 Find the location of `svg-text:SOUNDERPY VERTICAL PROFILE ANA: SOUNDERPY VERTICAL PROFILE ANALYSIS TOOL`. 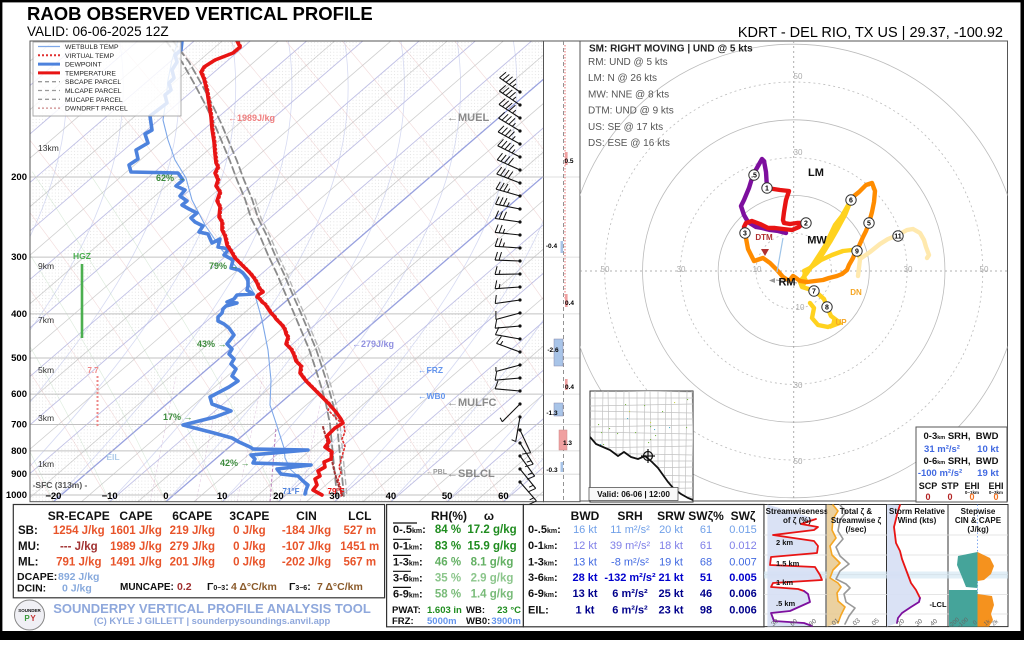

svg-text:SOUNDERPY VERTICAL PROFILE ANA: SOUNDERPY VERTICAL PROFILE ANALYSIS TOOL is located at coordinates (212, 608).